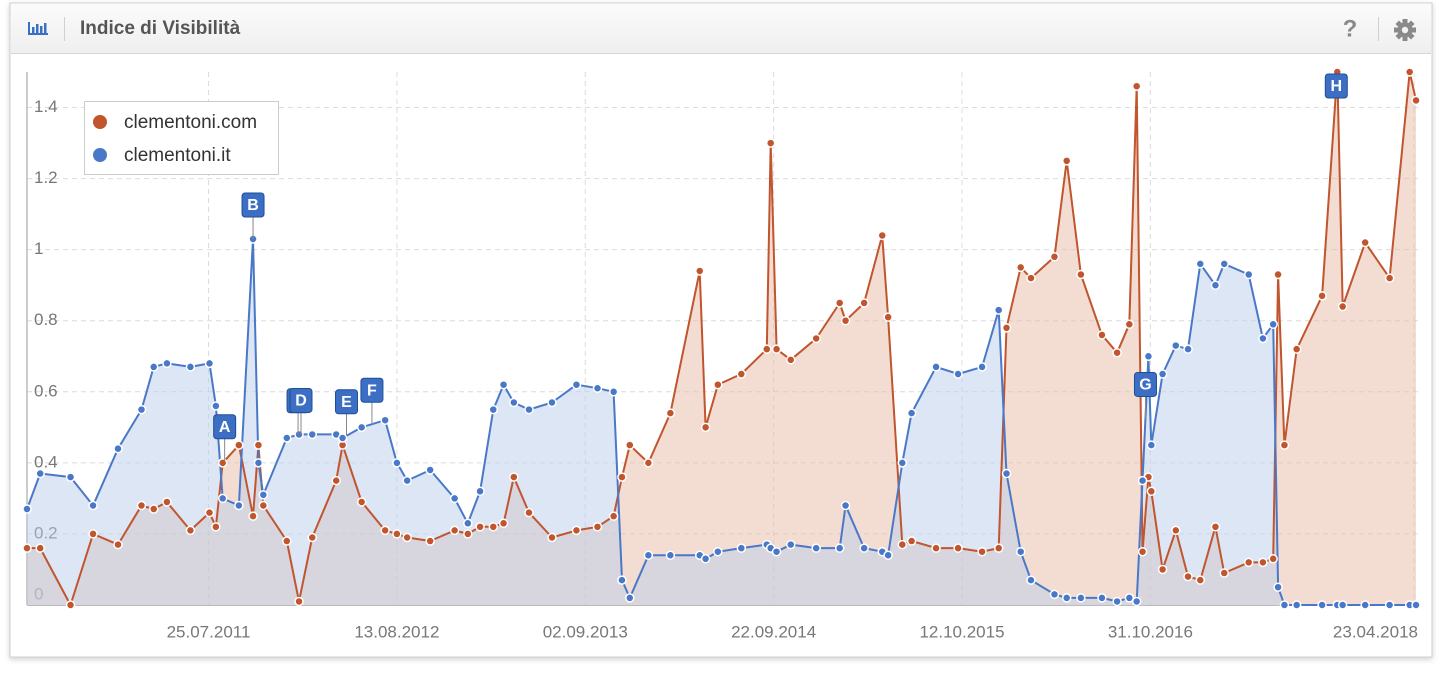 Image resolution: width=1446 pixels, height=683 pixels. What do you see at coordinates (396, 631) in the screenshot?
I see `x-tick-label: 13.08.2012` at bounding box center [396, 631].